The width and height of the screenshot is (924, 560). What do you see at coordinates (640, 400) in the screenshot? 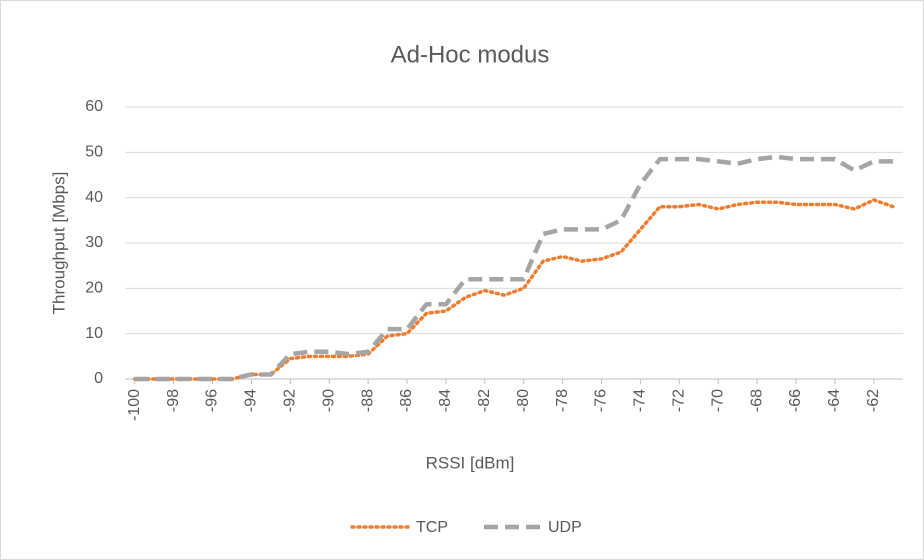
I see `x-tick-label: -74` at bounding box center [640, 400].